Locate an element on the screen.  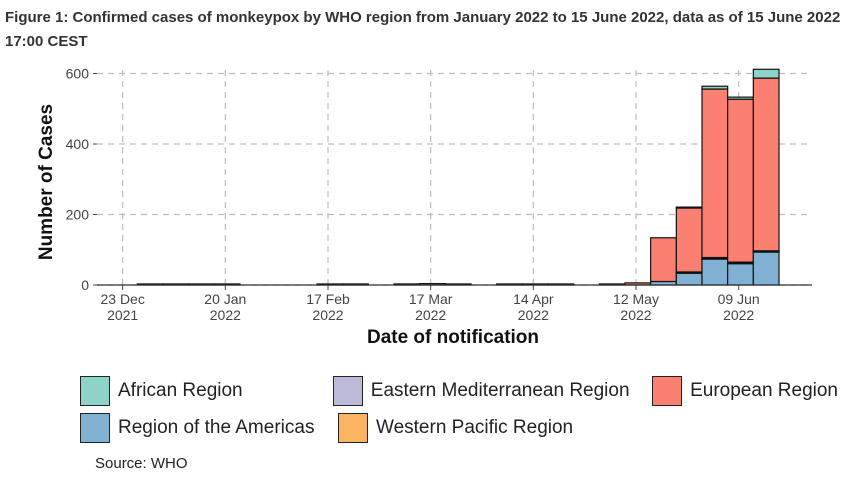
legend-label: Western Pacific Region is located at coordinates (475, 427).